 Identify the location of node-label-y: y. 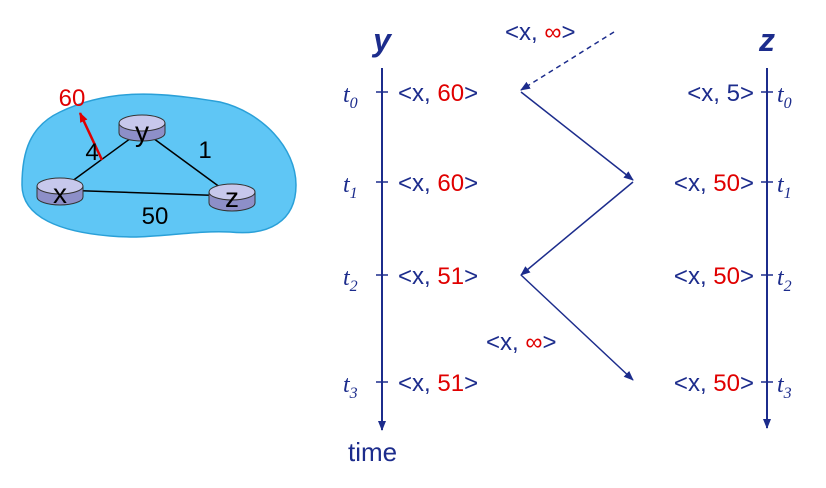
(142, 131).